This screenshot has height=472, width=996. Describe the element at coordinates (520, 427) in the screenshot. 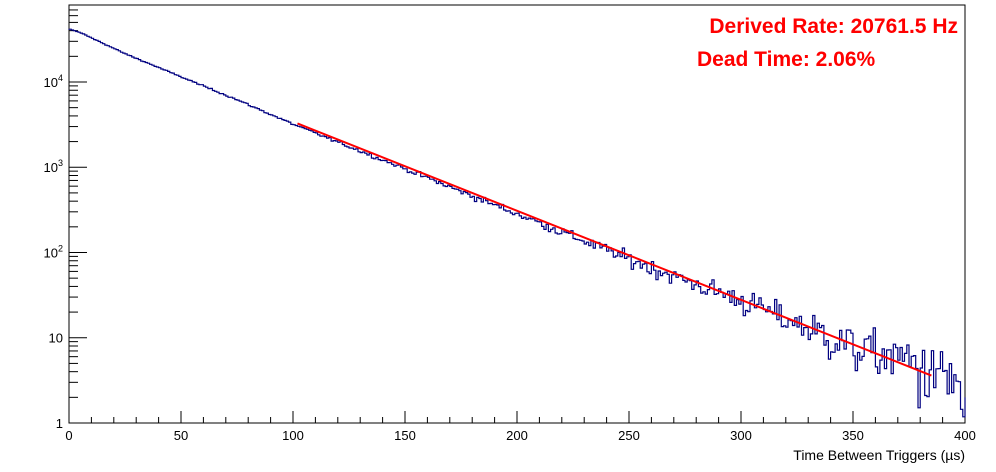

I see `x-axis: 0 50 100 150 200 250 300 350 400` at that location.